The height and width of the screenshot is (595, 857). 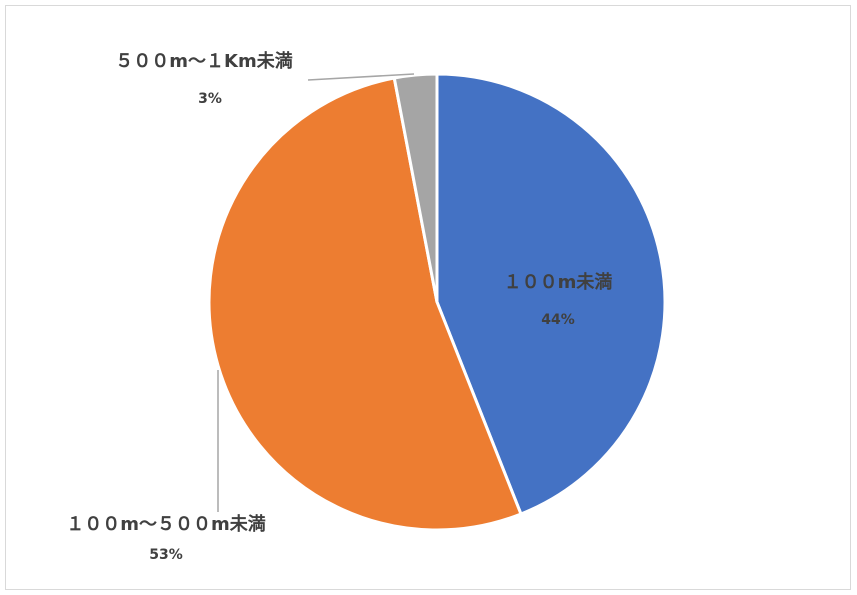 I want to click on slice-500m-to-1km, so click(x=415, y=188).